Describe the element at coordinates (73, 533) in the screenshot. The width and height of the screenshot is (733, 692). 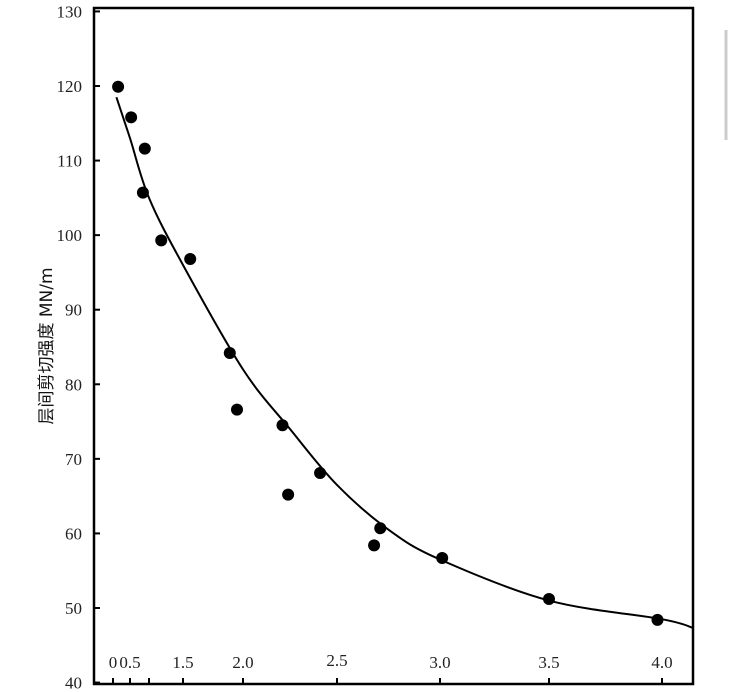
I see `y-tick-label: 60` at that location.